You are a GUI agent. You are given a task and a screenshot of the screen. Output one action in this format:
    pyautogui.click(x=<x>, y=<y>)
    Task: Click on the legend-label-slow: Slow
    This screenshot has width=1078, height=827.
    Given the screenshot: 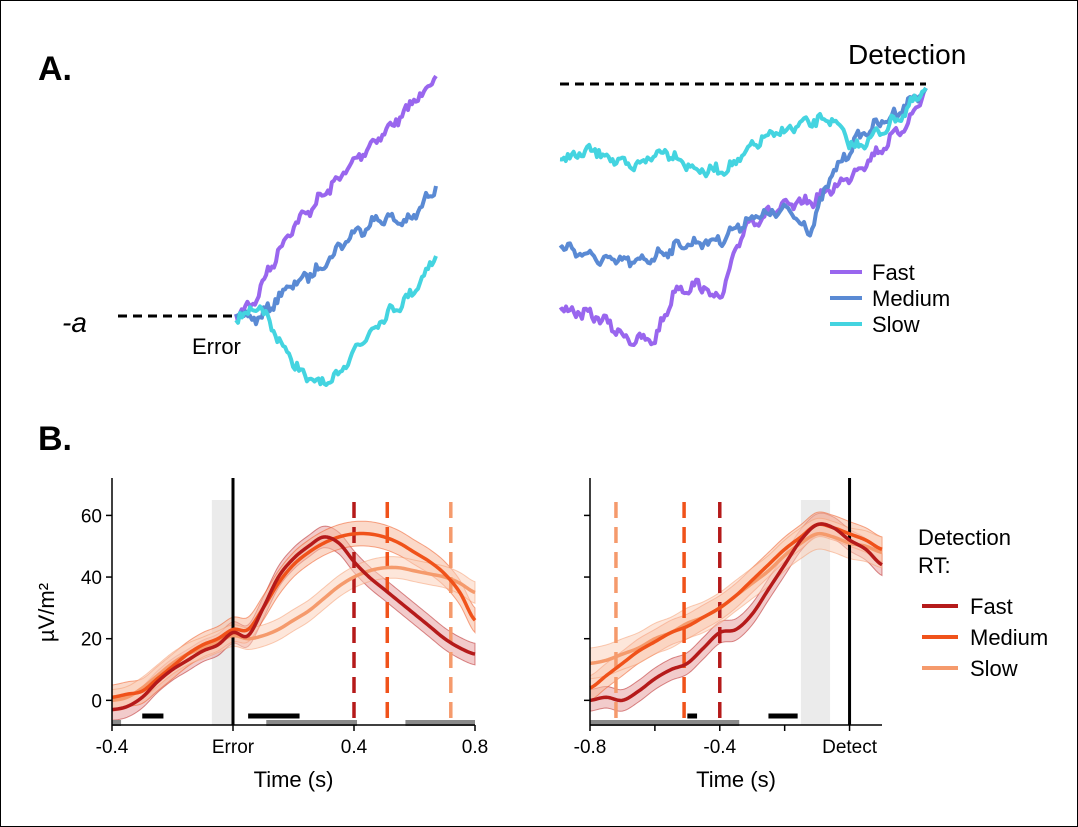 What is the action you would take?
    pyautogui.click(x=896, y=324)
    